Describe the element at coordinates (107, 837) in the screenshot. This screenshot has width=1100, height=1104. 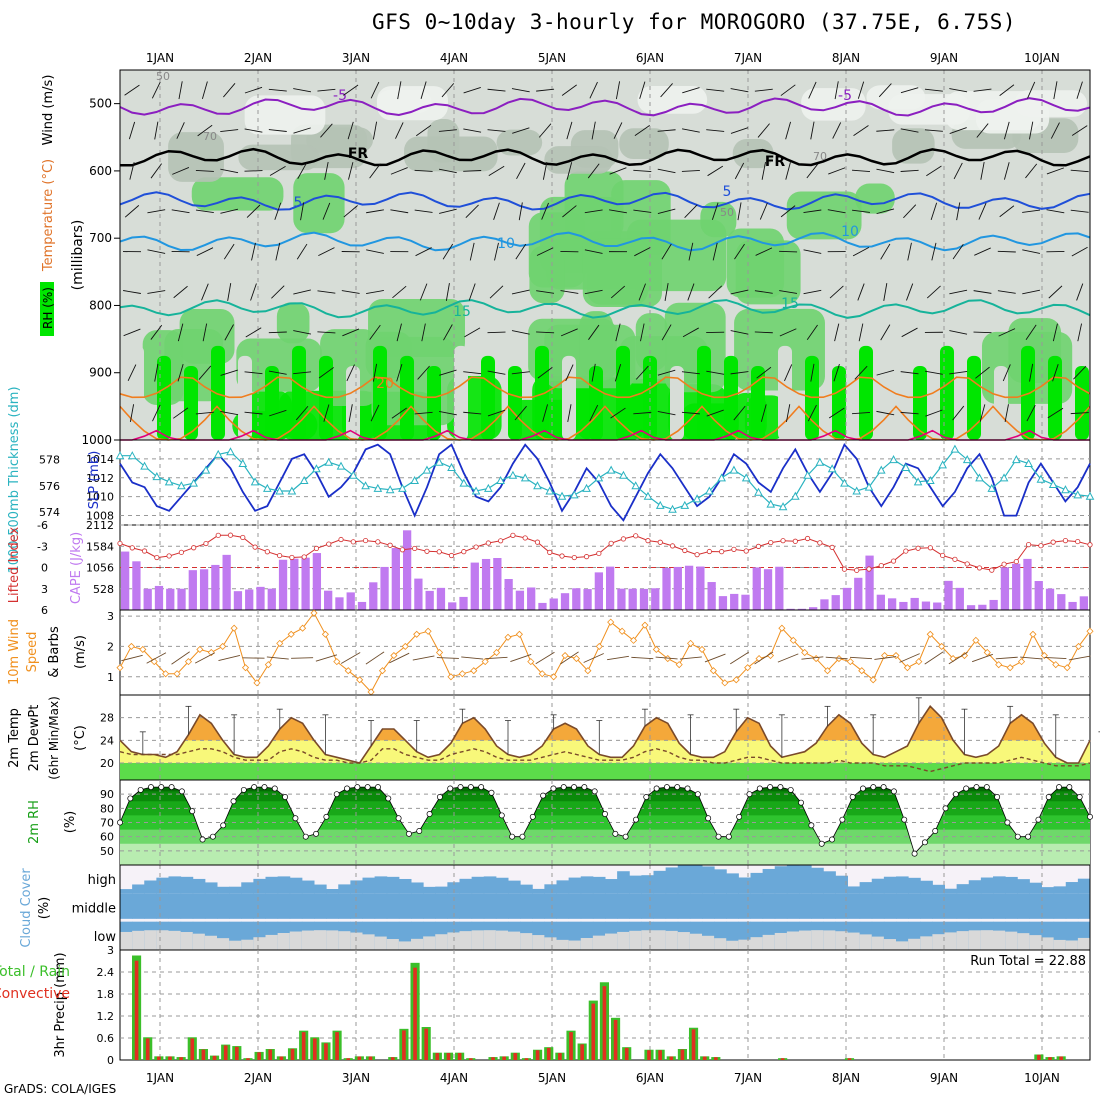
I see `rh-tick-label: 60` at that location.